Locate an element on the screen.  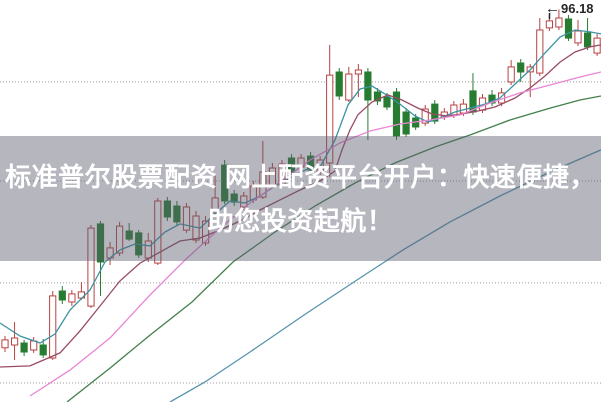
price-callout: ← 96.18 is located at coordinates (569, 8).